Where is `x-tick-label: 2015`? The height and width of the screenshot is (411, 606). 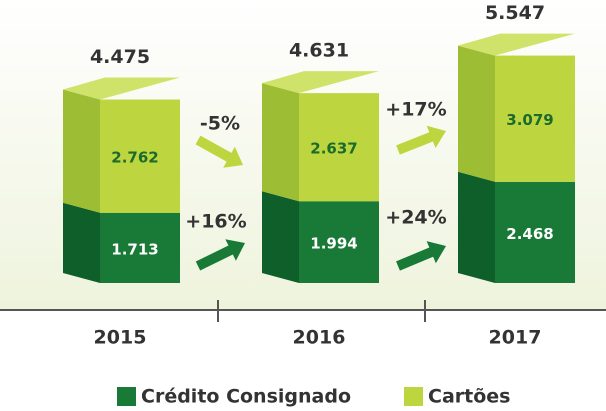 x-tick-label: 2015 is located at coordinates (120, 338).